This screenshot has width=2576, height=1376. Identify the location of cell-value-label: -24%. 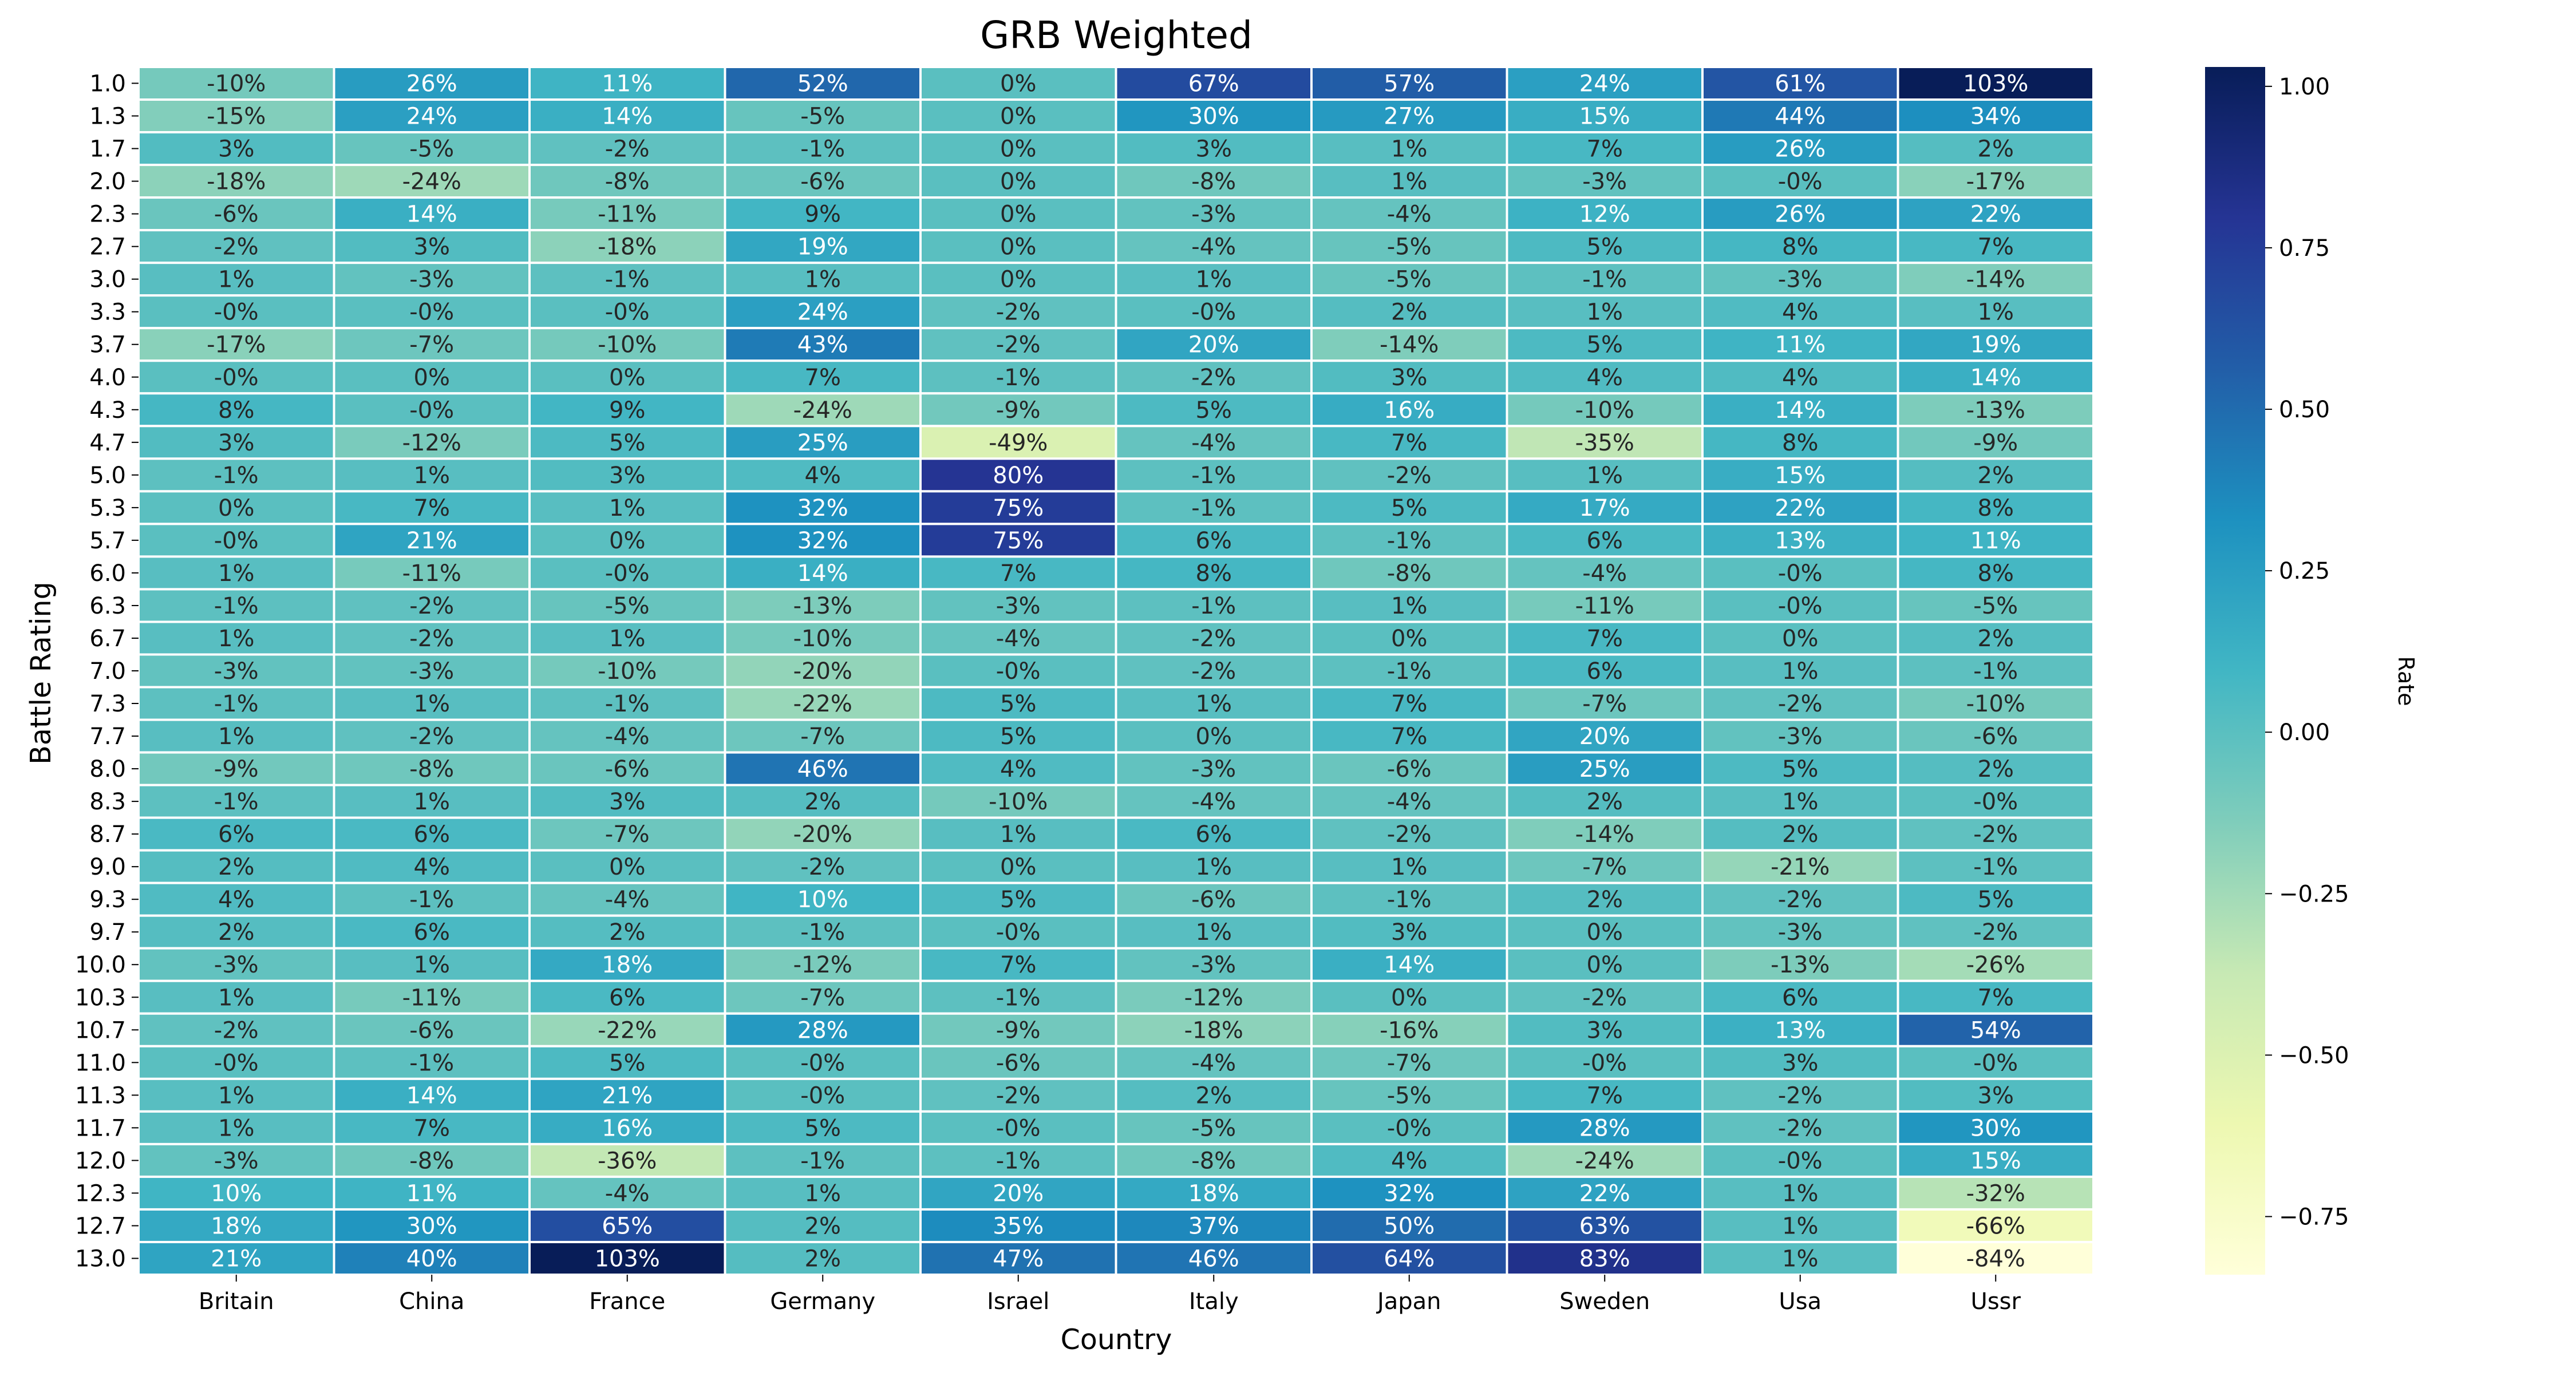
(431, 182).